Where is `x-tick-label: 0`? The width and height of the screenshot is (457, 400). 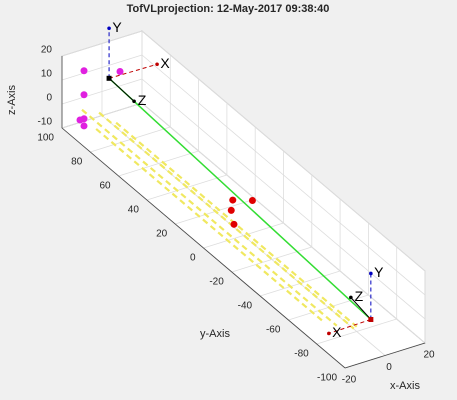 x-tick-label: 0 is located at coordinates (389, 367).